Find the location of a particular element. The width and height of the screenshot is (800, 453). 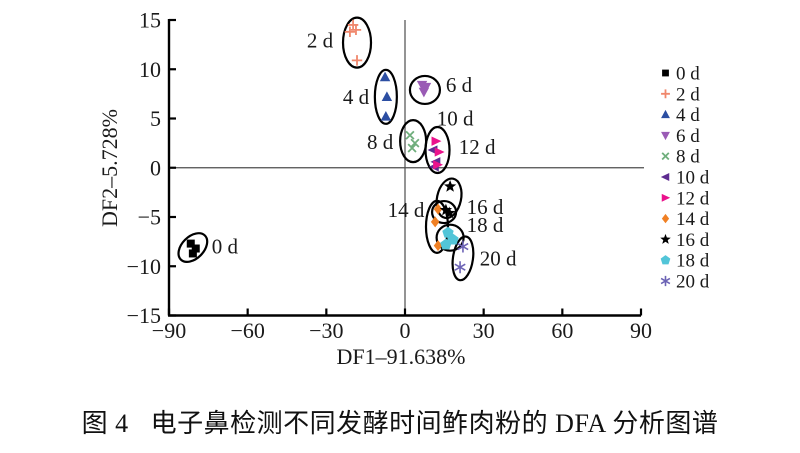

cluster-ellipse-20-d is located at coordinates (463, 258).